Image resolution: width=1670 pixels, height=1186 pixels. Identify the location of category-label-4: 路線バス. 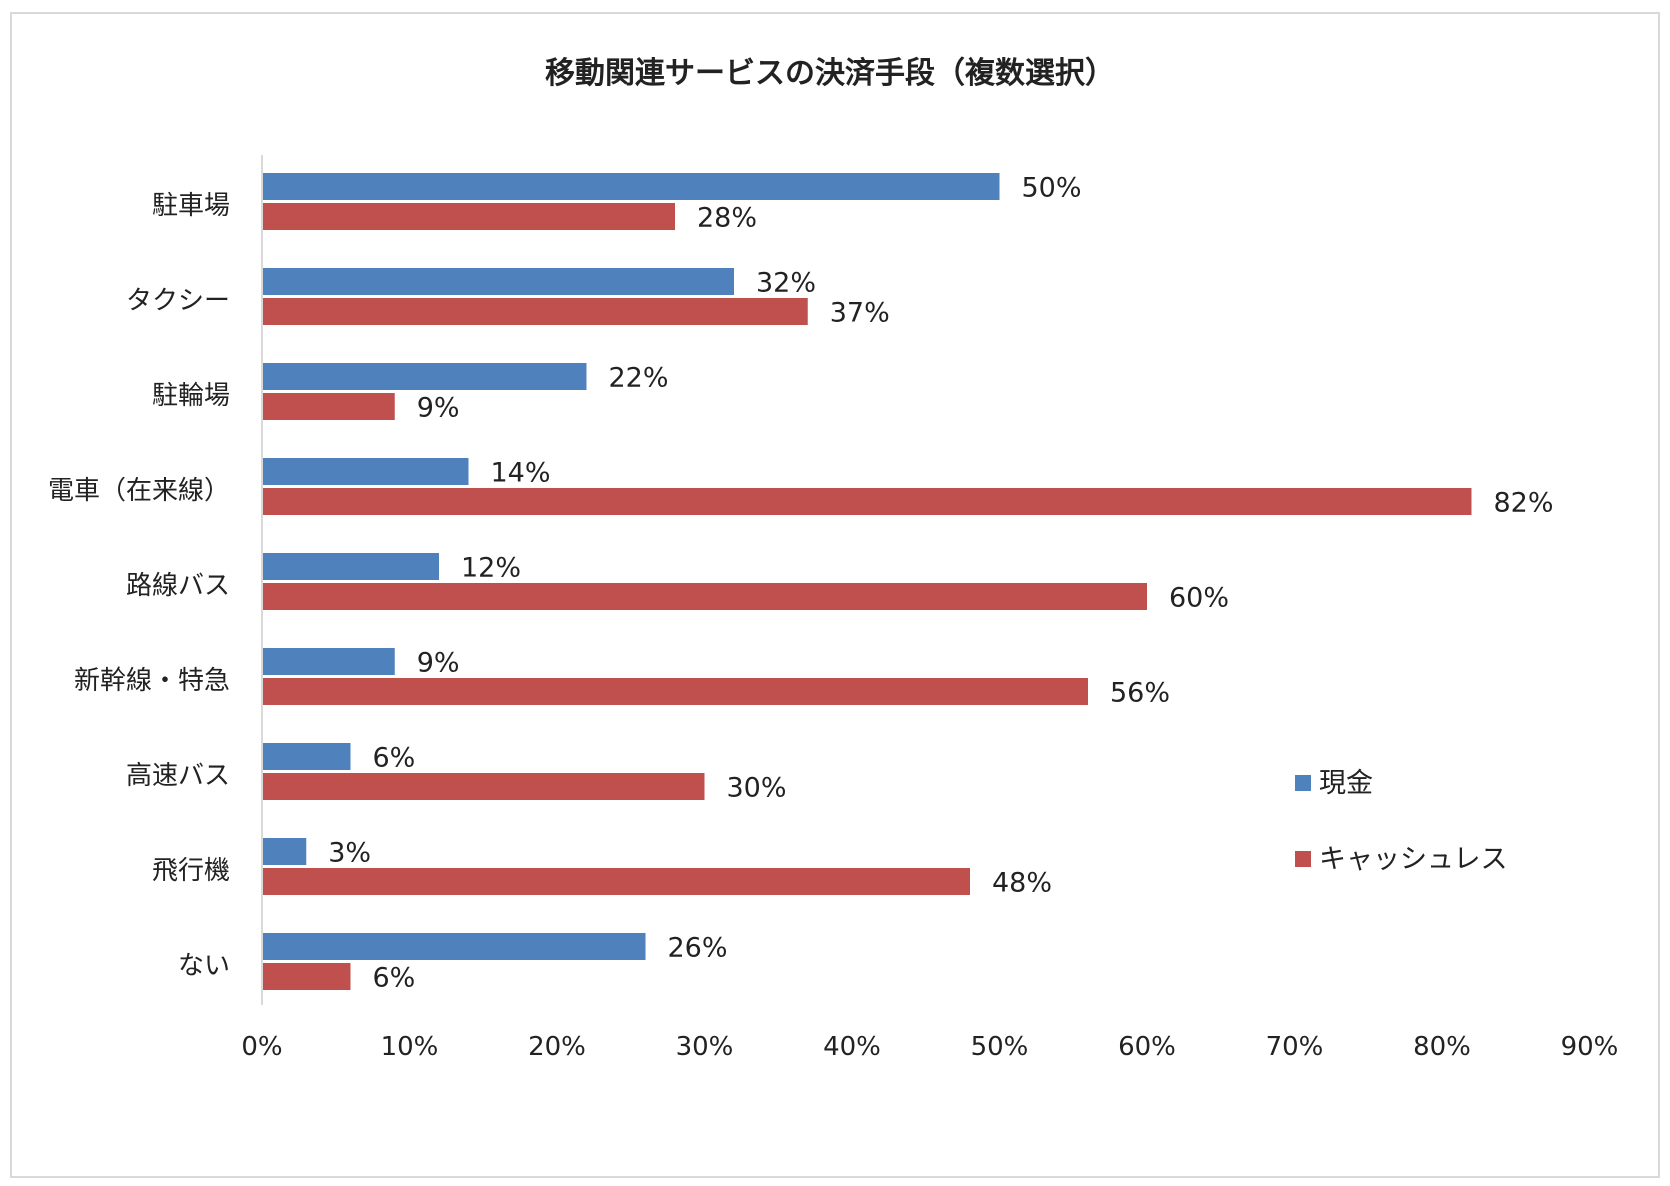
(178, 586).